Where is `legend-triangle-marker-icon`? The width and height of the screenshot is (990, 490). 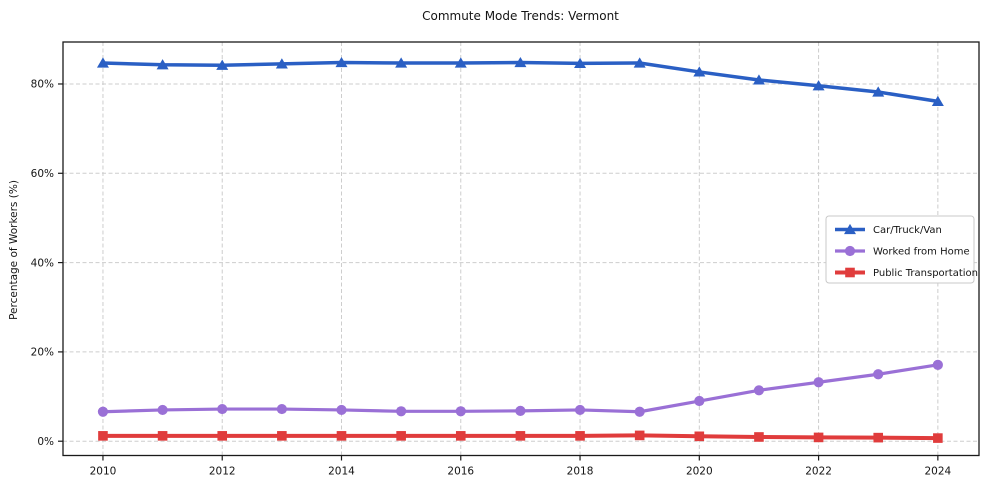 legend-triangle-marker-icon is located at coordinates (850, 229).